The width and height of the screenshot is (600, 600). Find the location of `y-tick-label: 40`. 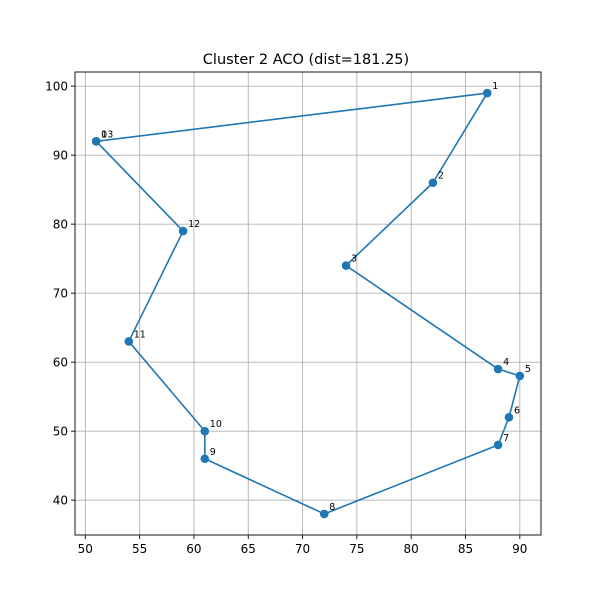

y-tick-label: 40 is located at coordinates (60, 500).